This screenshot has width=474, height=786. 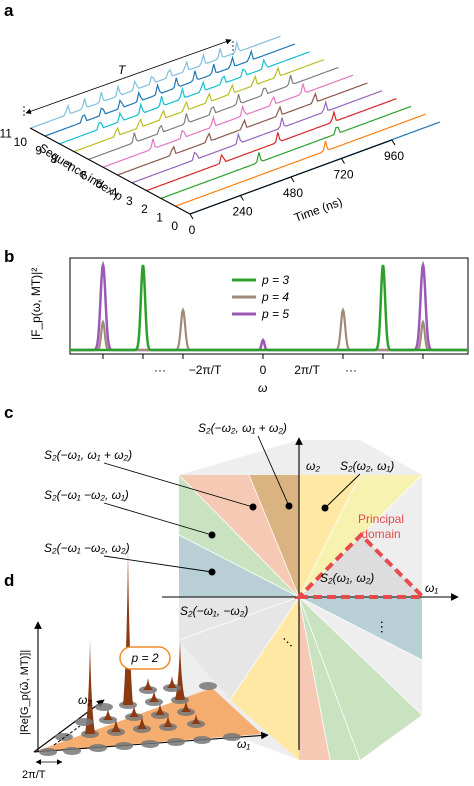 What do you see at coordinates (242, 129) in the screenshot?
I see `trace-p5` at bounding box center [242, 129].